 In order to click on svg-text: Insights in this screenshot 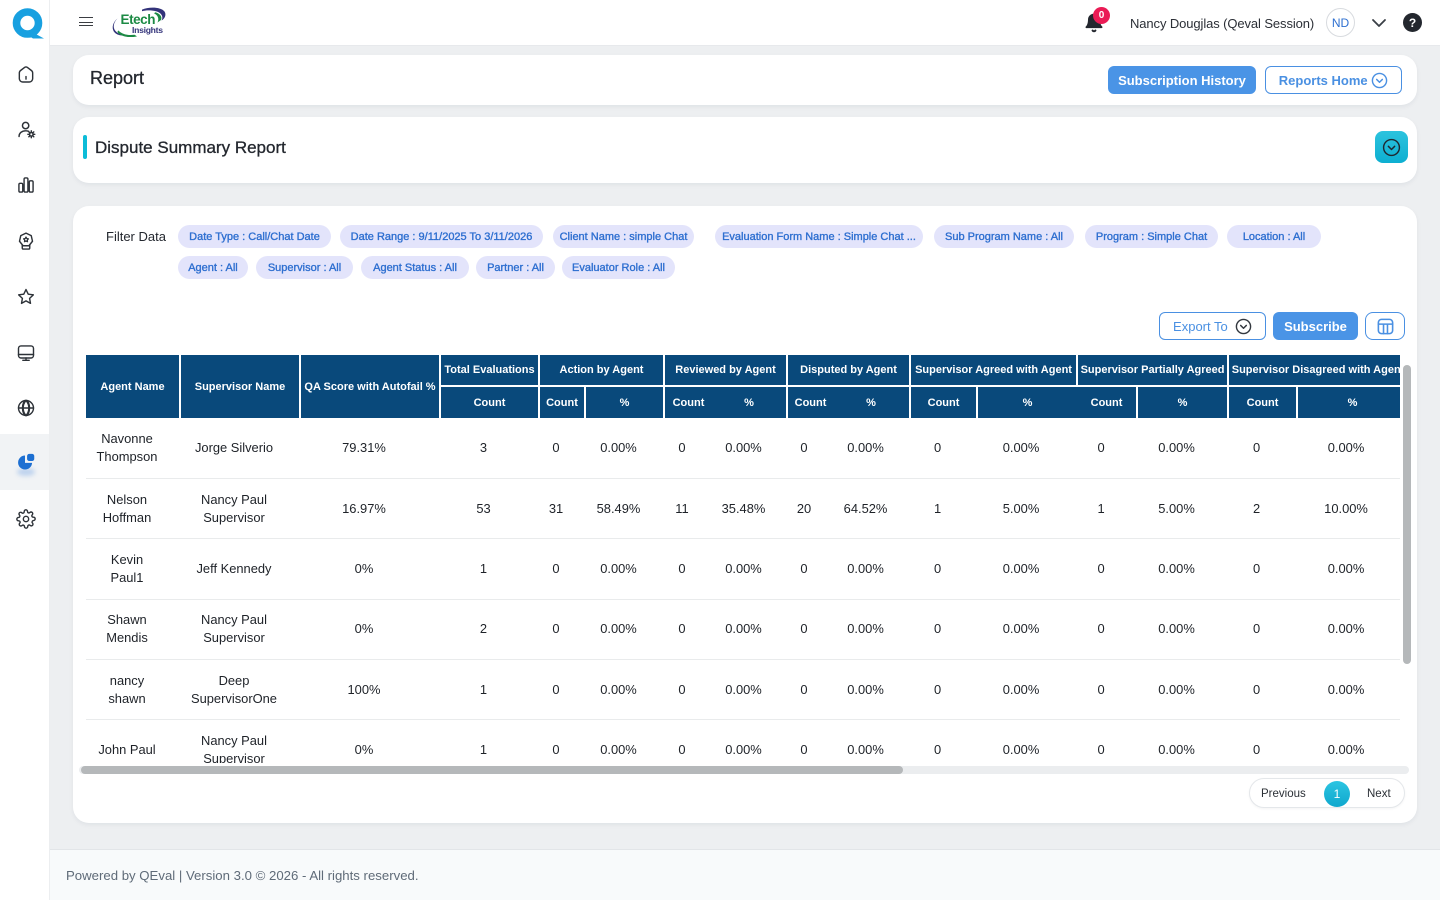, I will do `click(147, 30)`.